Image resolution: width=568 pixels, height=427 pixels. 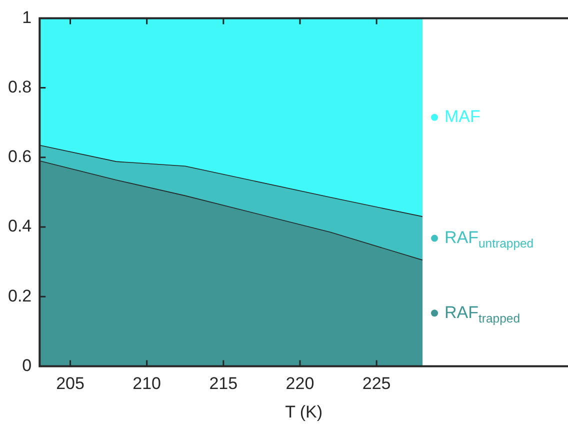 I want to click on legend-label: MAF, so click(x=462, y=116).